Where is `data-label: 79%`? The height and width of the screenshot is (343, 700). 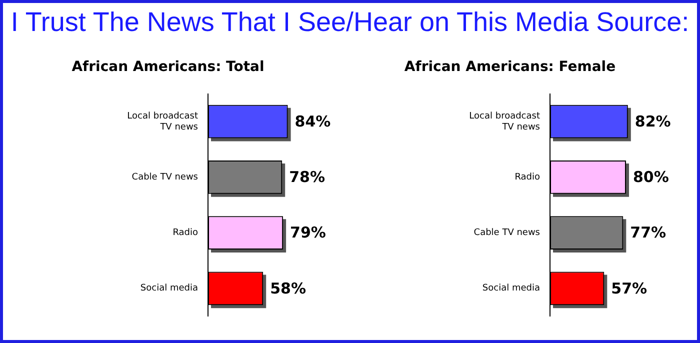
data-label: 79% is located at coordinates (308, 233).